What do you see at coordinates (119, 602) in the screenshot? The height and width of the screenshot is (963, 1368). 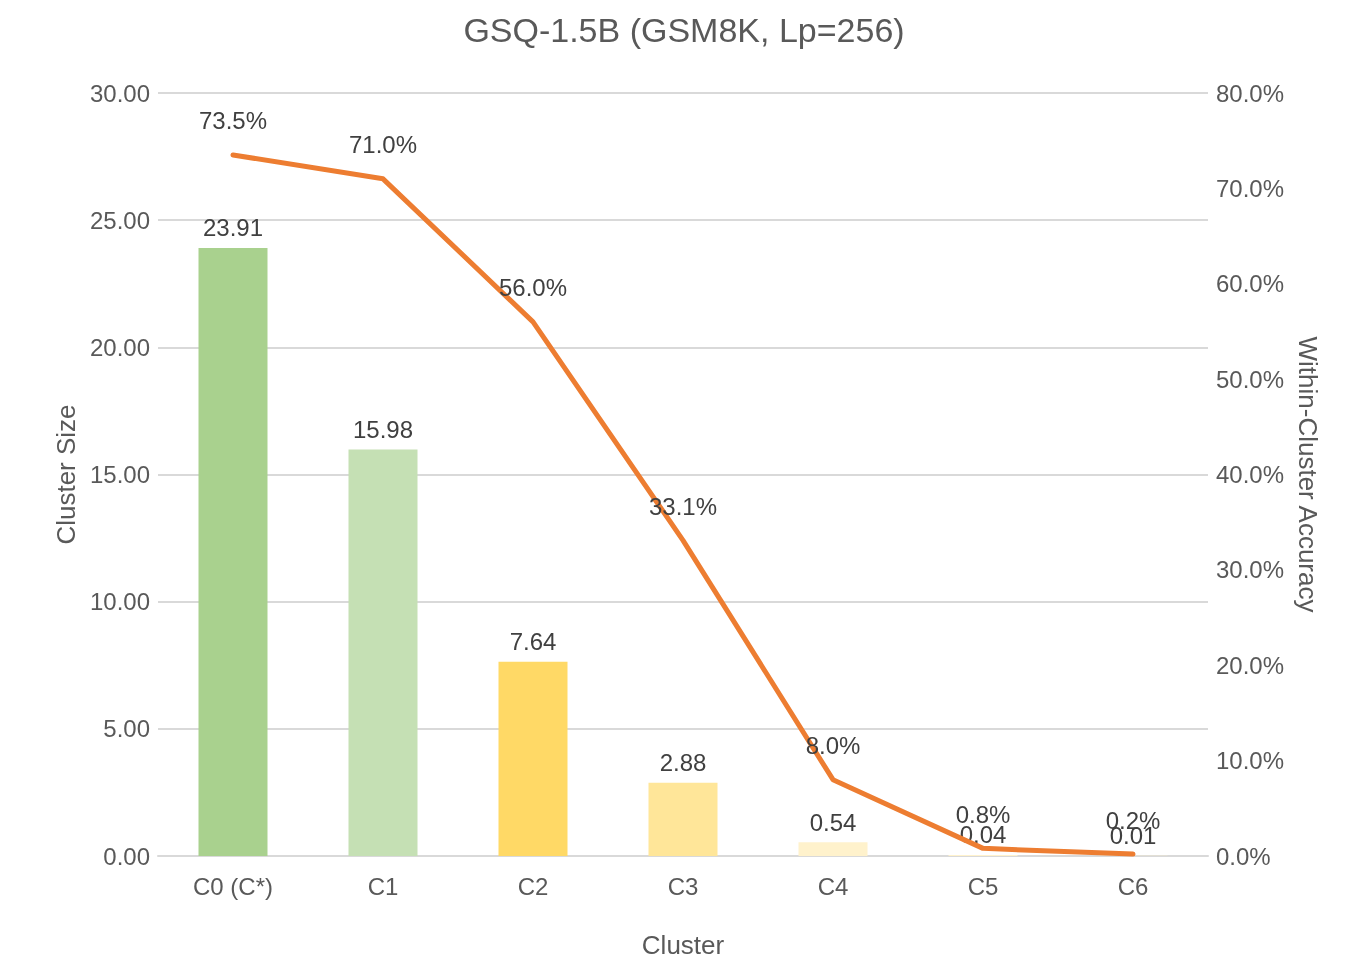 I see `y-tick-label: 10.00` at bounding box center [119, 602].